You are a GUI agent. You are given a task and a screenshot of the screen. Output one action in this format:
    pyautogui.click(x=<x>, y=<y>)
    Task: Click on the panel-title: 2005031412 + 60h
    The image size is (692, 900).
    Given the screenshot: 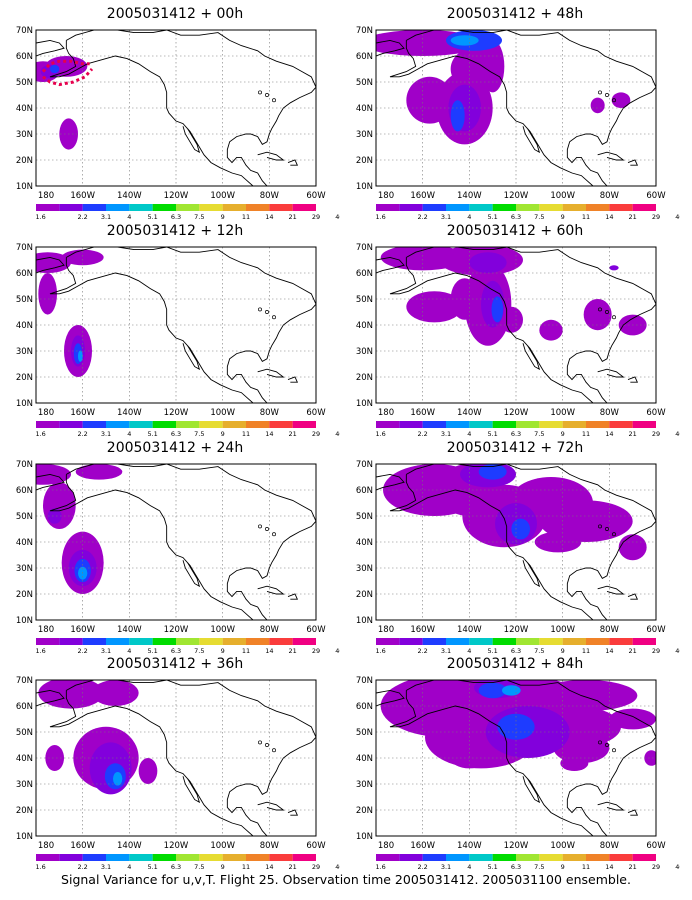 What is the action you would take?
    pyautogui.click(x=515, y=231)
    